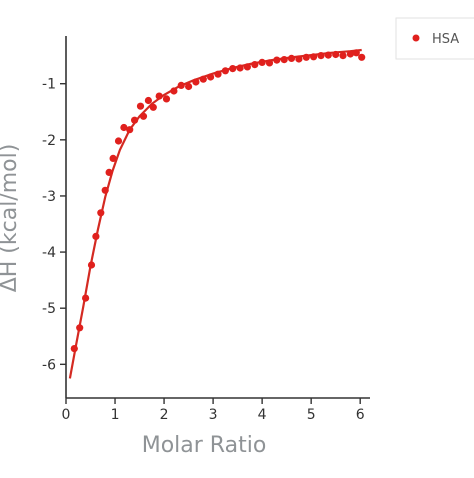 The image size is (474, 478). What do you see at coordinates (262, 415) in the screenshot?
I see `x-tick-label: 4` at bounding box center [262, 415].